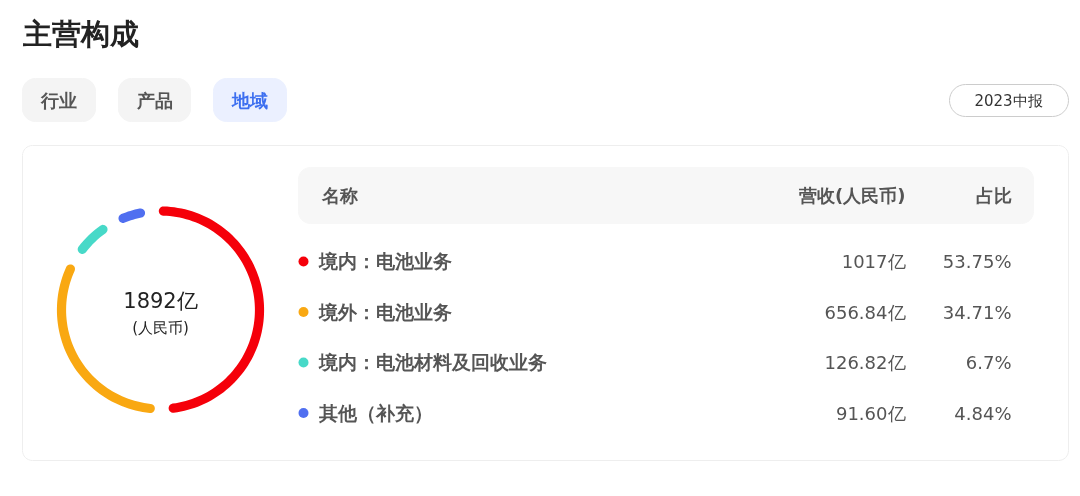 Image resolution: width=1080 pixels, height=496 pixels. What do you see at coordinates (873, 261) in the screenshot?
I see `data-label: 1017亿` at bounding box center [873, 261].